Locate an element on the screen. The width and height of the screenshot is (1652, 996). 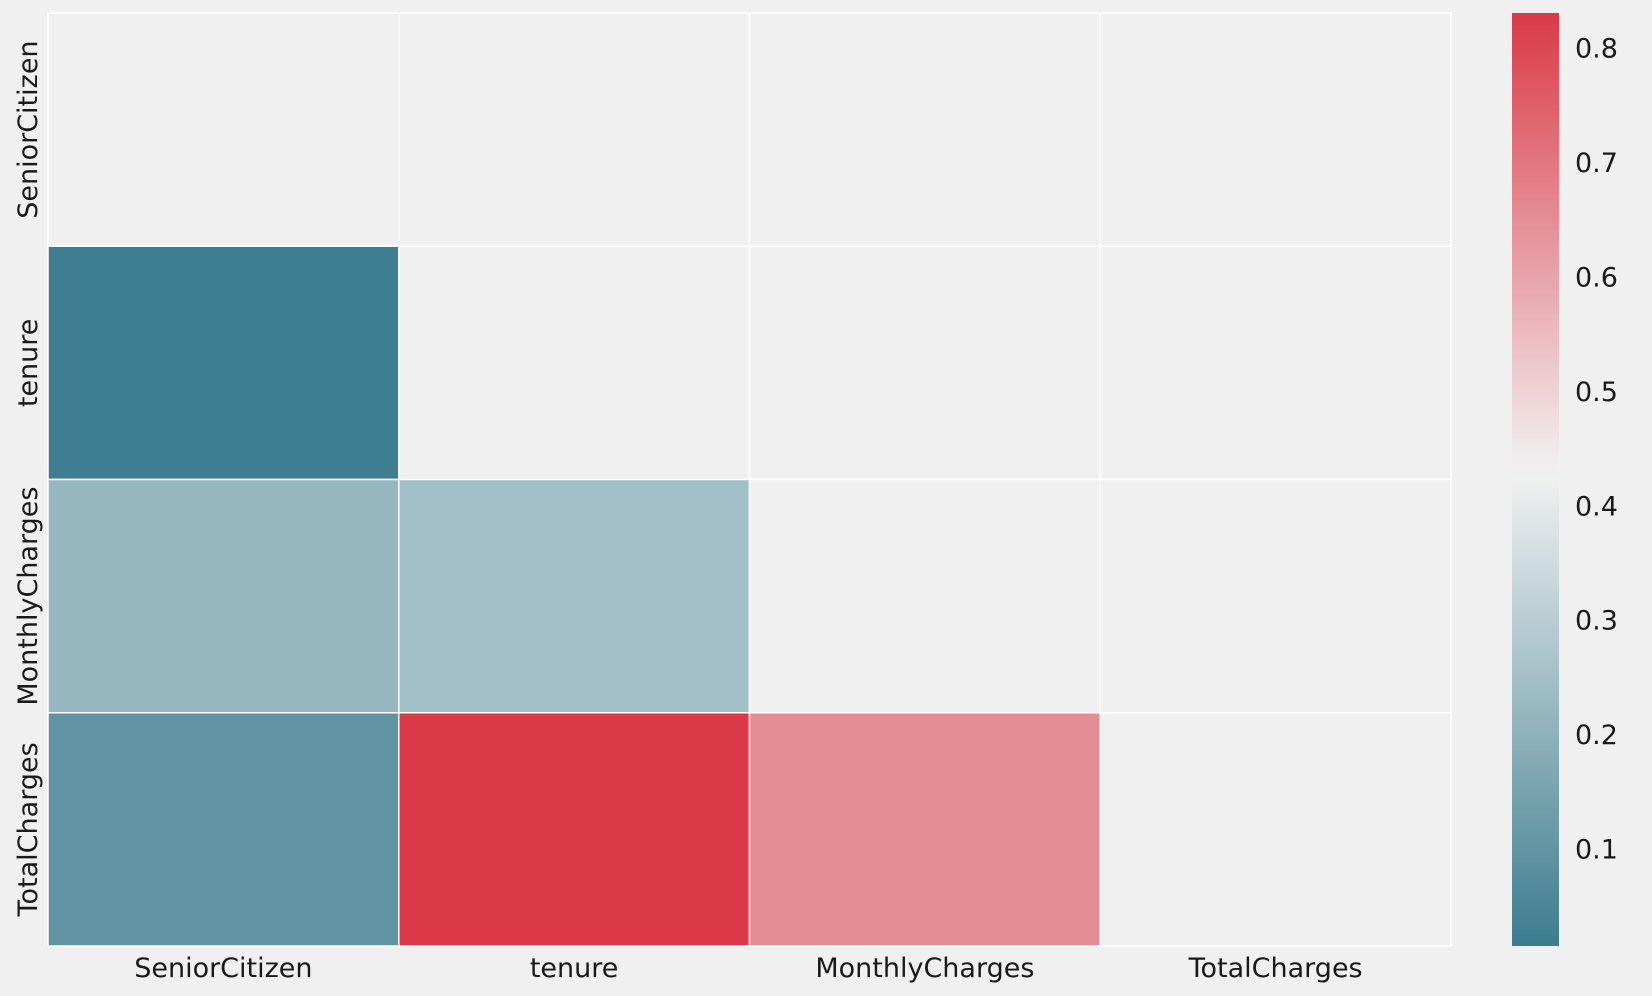
colorbar-tick-label: 0.7 is located at coordinates (1596, 163).